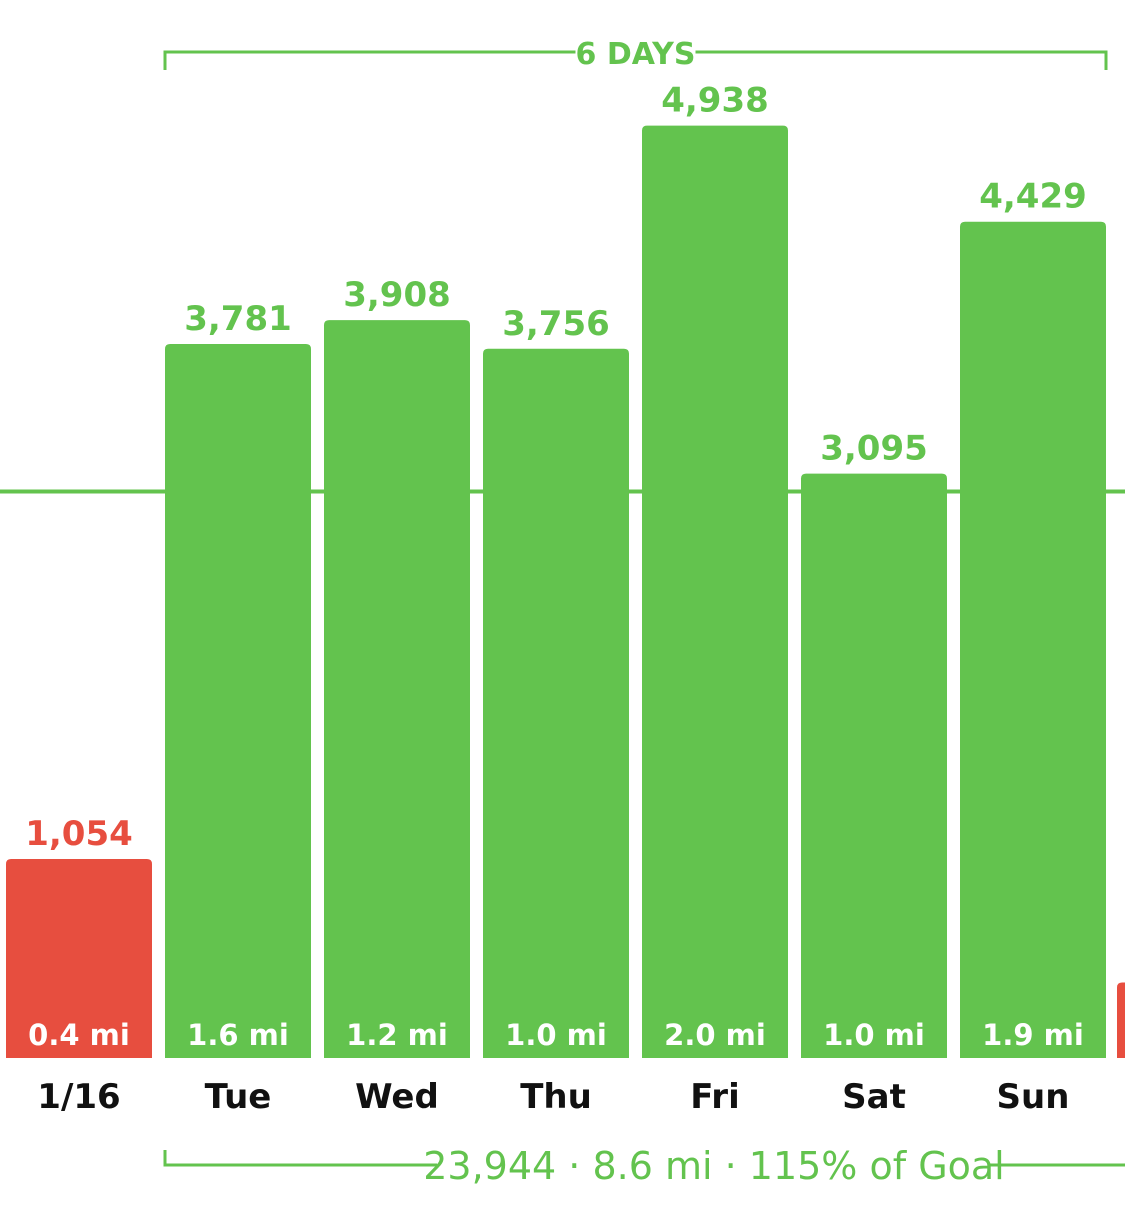 Image resolution: width=1125 pixels, height=1205 pixels. What do you see at coordinates (874, 766) in the screenshot?
I see `bar-sat` at bounding box center [874, 766].